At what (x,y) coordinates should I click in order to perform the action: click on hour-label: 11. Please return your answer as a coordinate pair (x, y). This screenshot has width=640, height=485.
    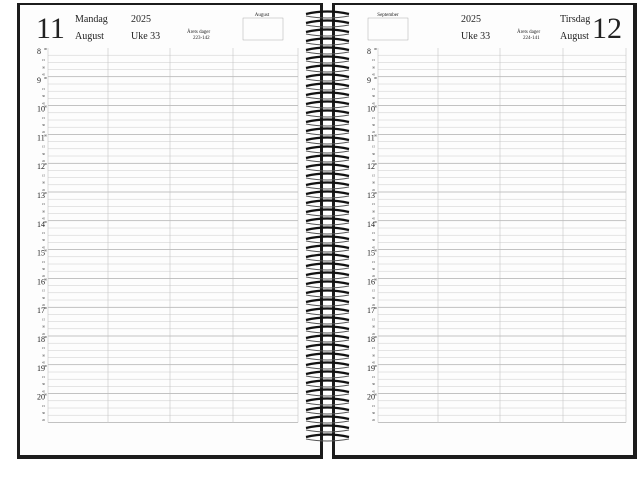
    Looking at the image, I should click on (41, 137).